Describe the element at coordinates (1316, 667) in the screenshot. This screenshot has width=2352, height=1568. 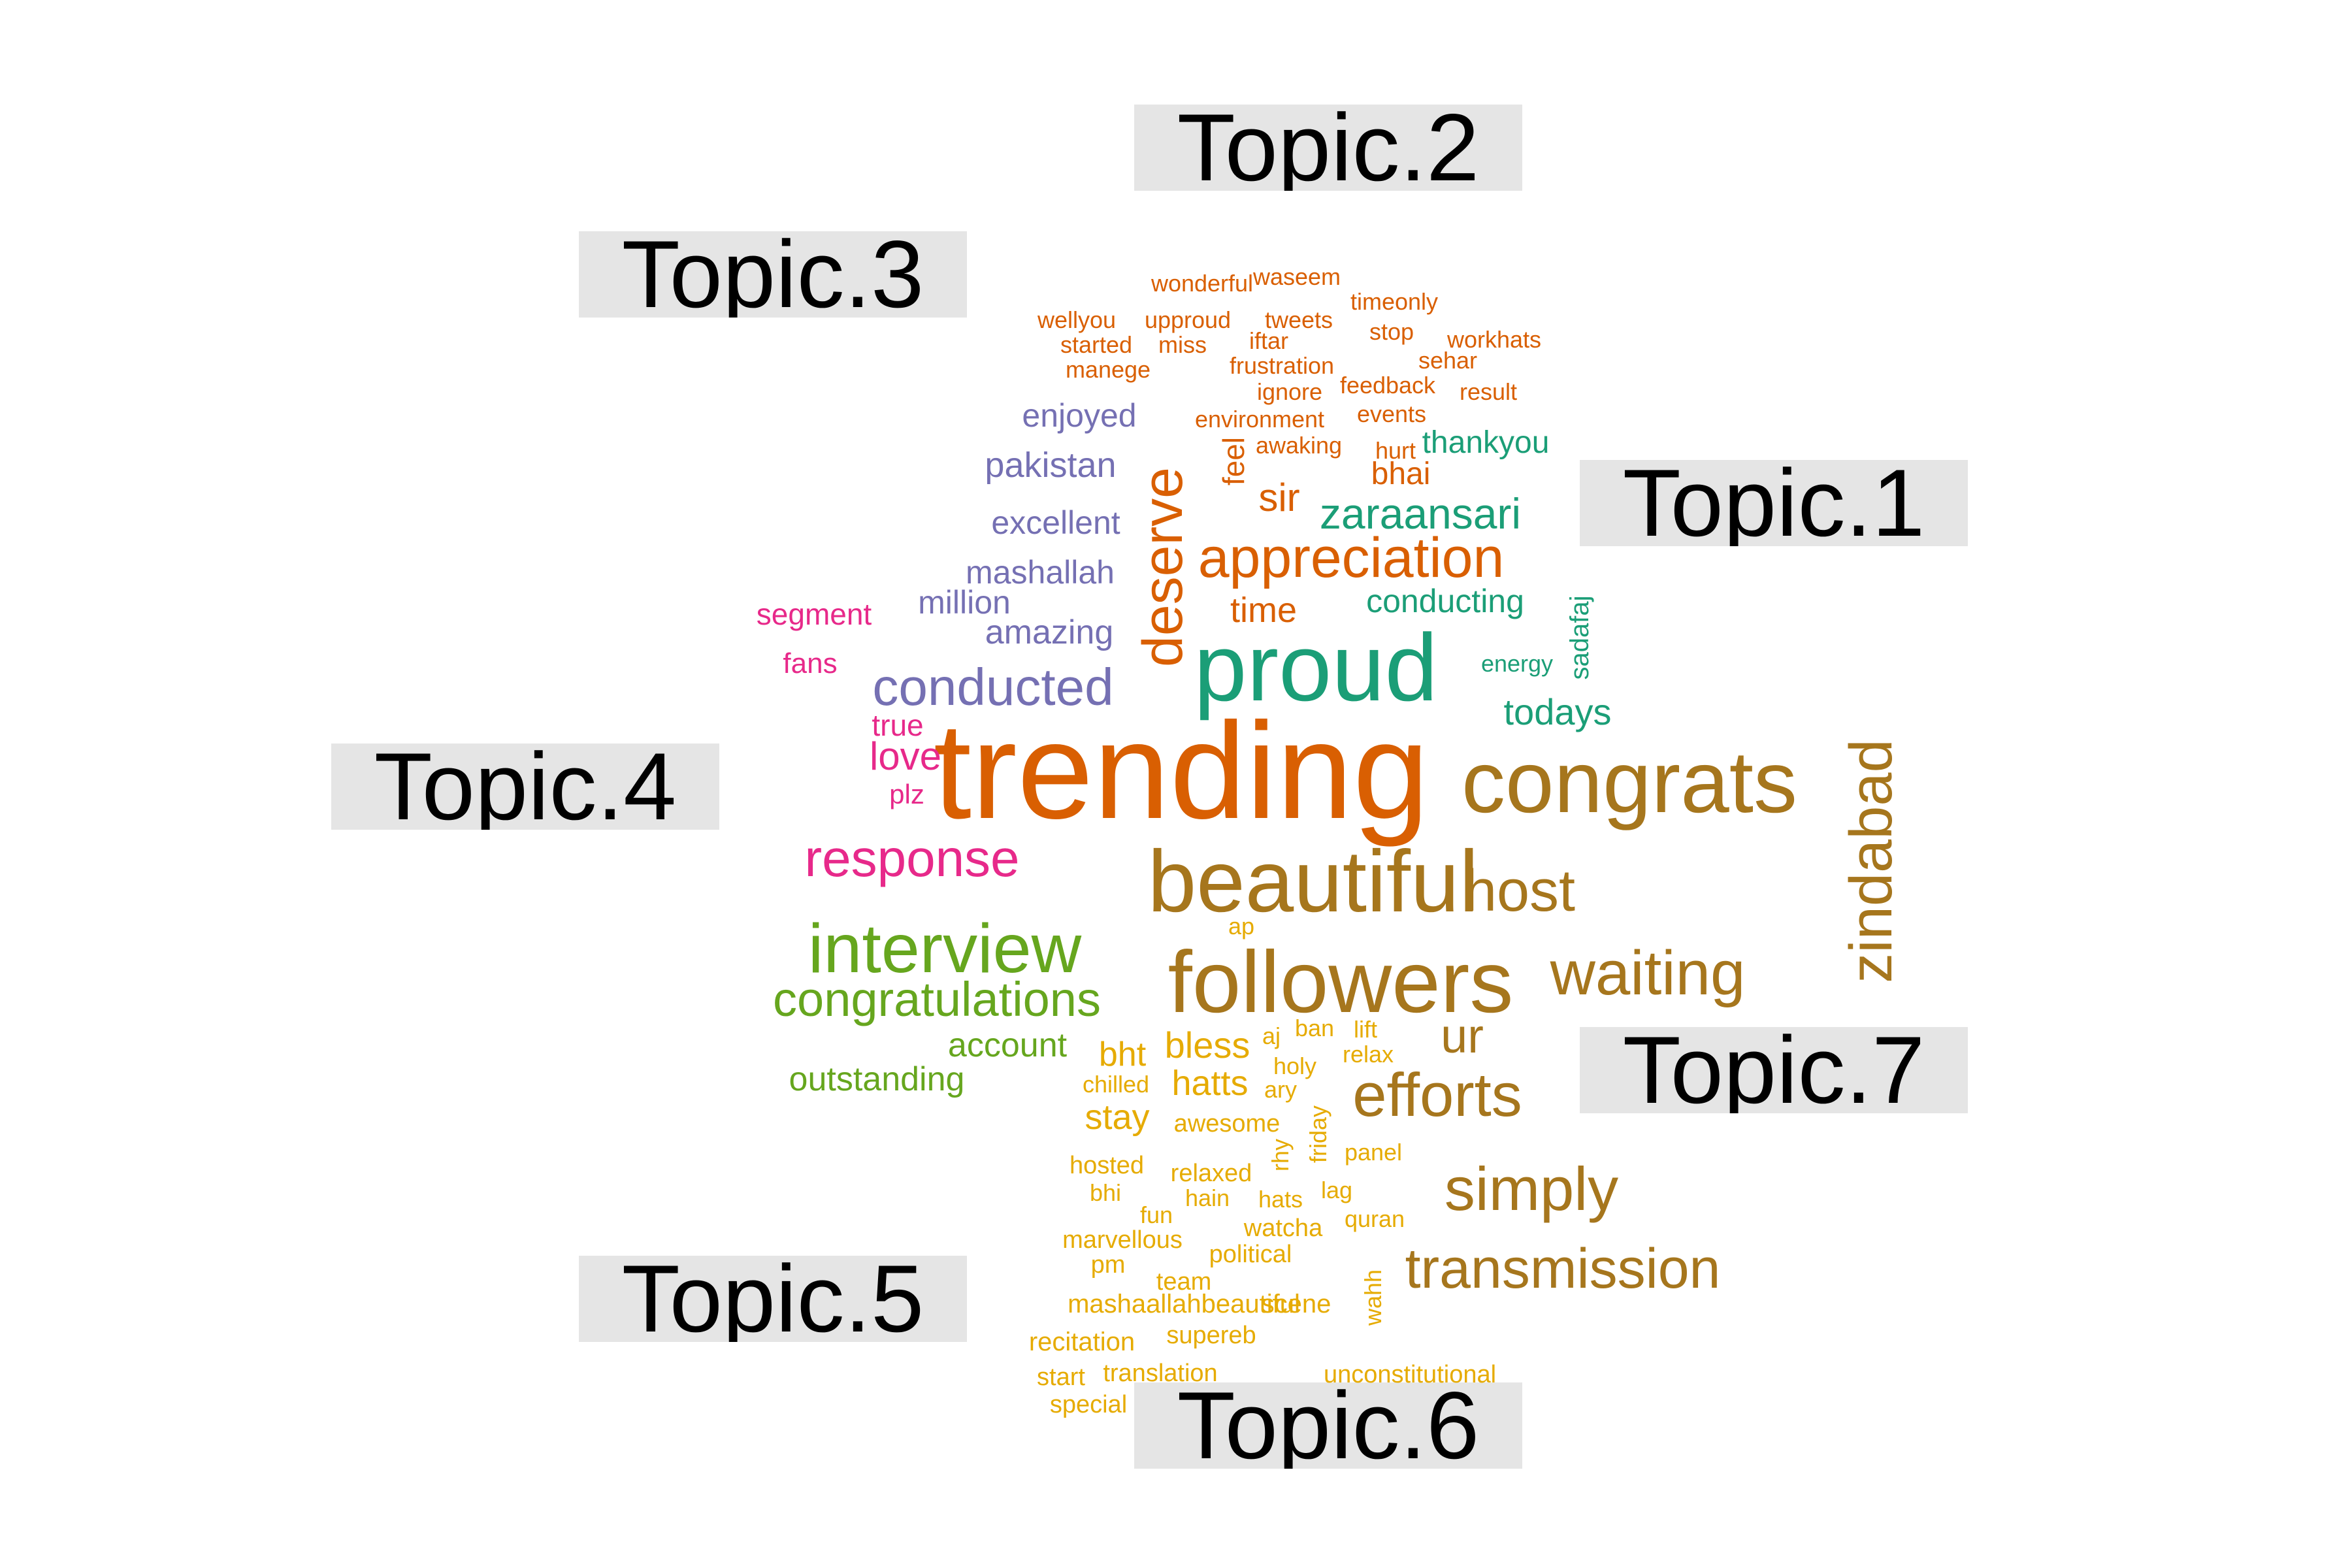
I see `word-proud: proud` at that location.